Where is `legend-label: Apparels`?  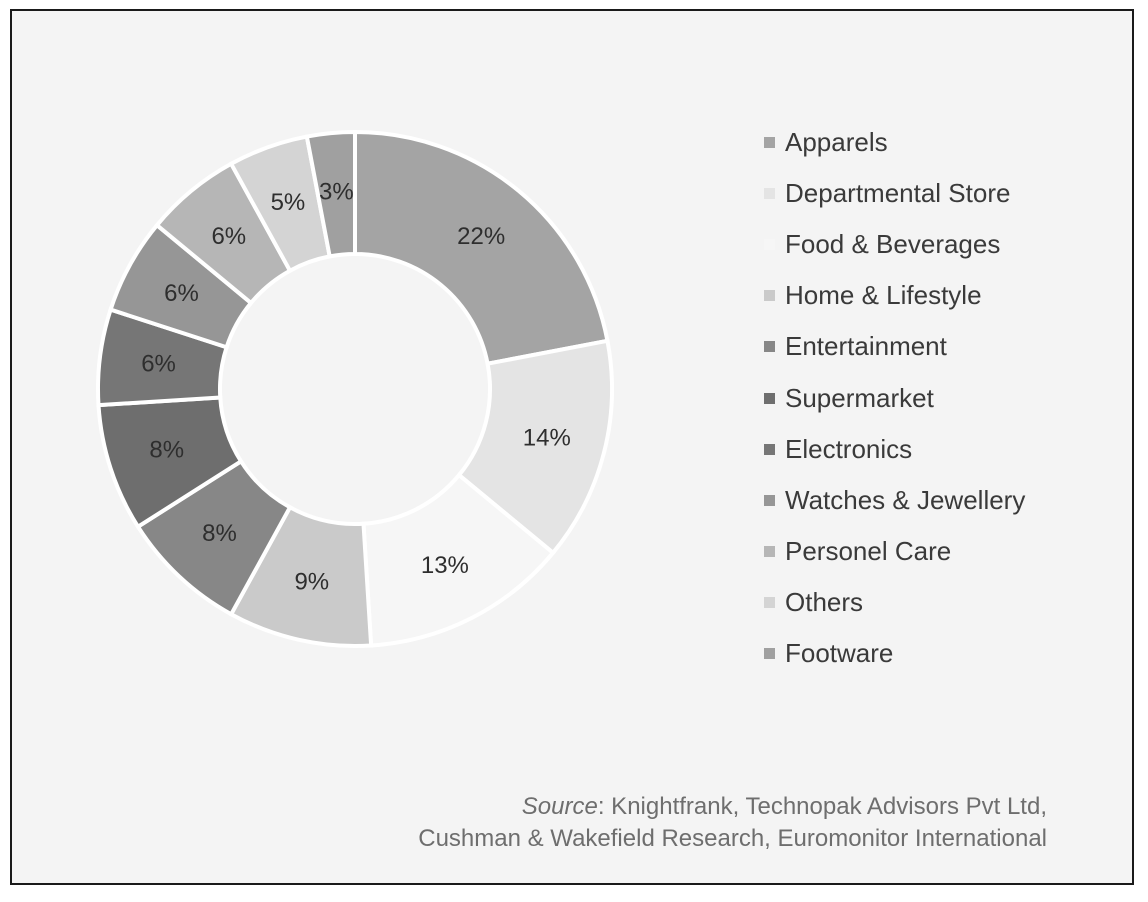
legend-label: Apparels is located at coordinates (836, 142).